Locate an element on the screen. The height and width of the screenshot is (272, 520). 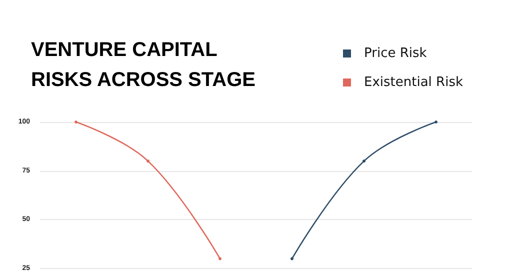
legend-label: Price Risk is located at coordinates (396, 53).